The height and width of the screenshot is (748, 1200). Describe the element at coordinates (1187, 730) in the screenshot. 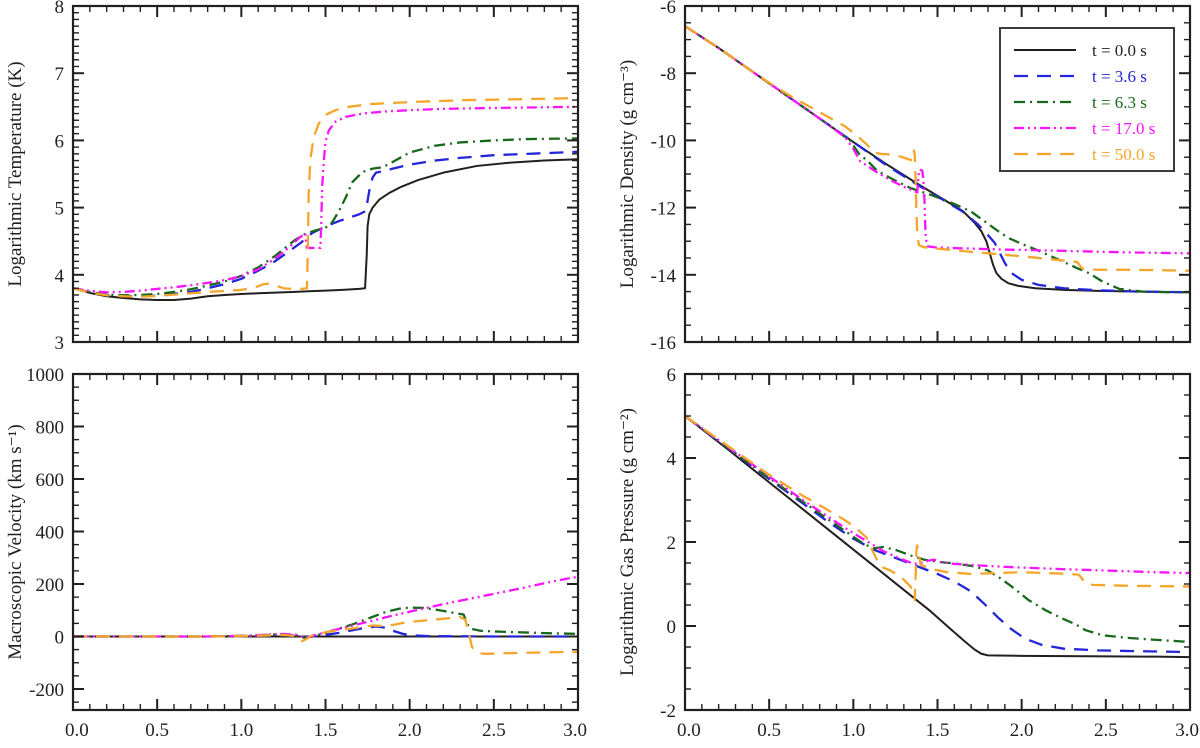

I see `xtick-label-pressure-6: 3.0` at that location.